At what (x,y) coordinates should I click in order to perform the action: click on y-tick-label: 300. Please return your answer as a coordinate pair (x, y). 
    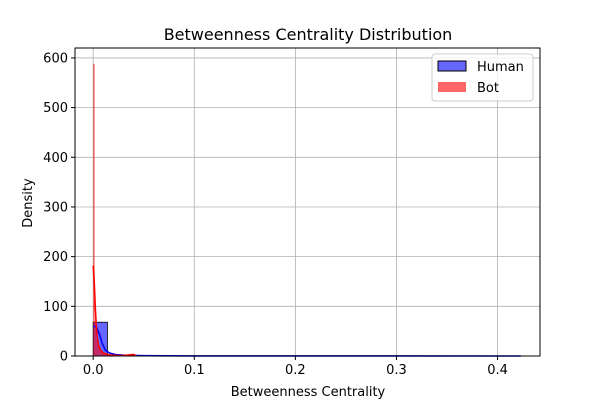
    Looking at the image, I should click on (55, 207).